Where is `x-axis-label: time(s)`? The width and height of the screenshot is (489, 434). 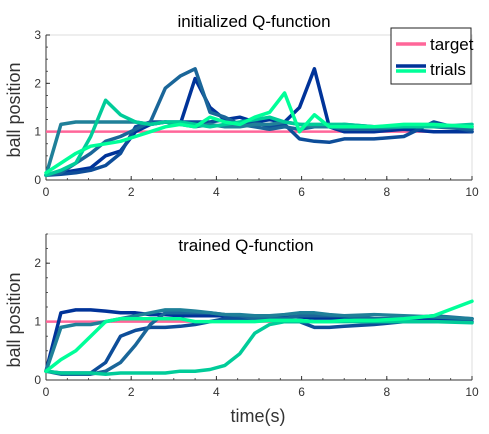
x-axis-label: time(s) is located at coordinates (258, 416).